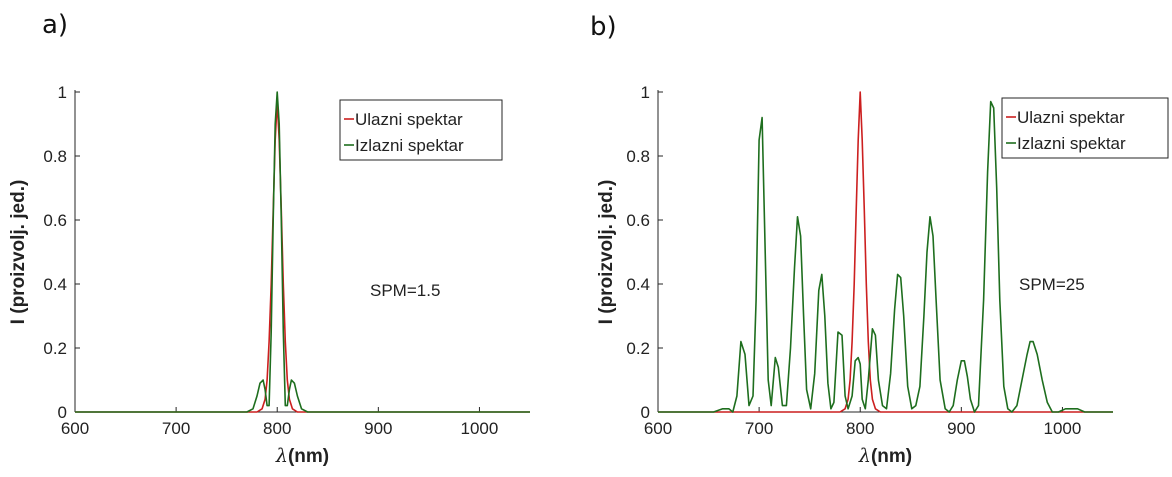 This screenshot has width=1172, height=477. Describe the element at coordinates (55, 25) in the screenshot. I see `panel-label: a)` at that location.